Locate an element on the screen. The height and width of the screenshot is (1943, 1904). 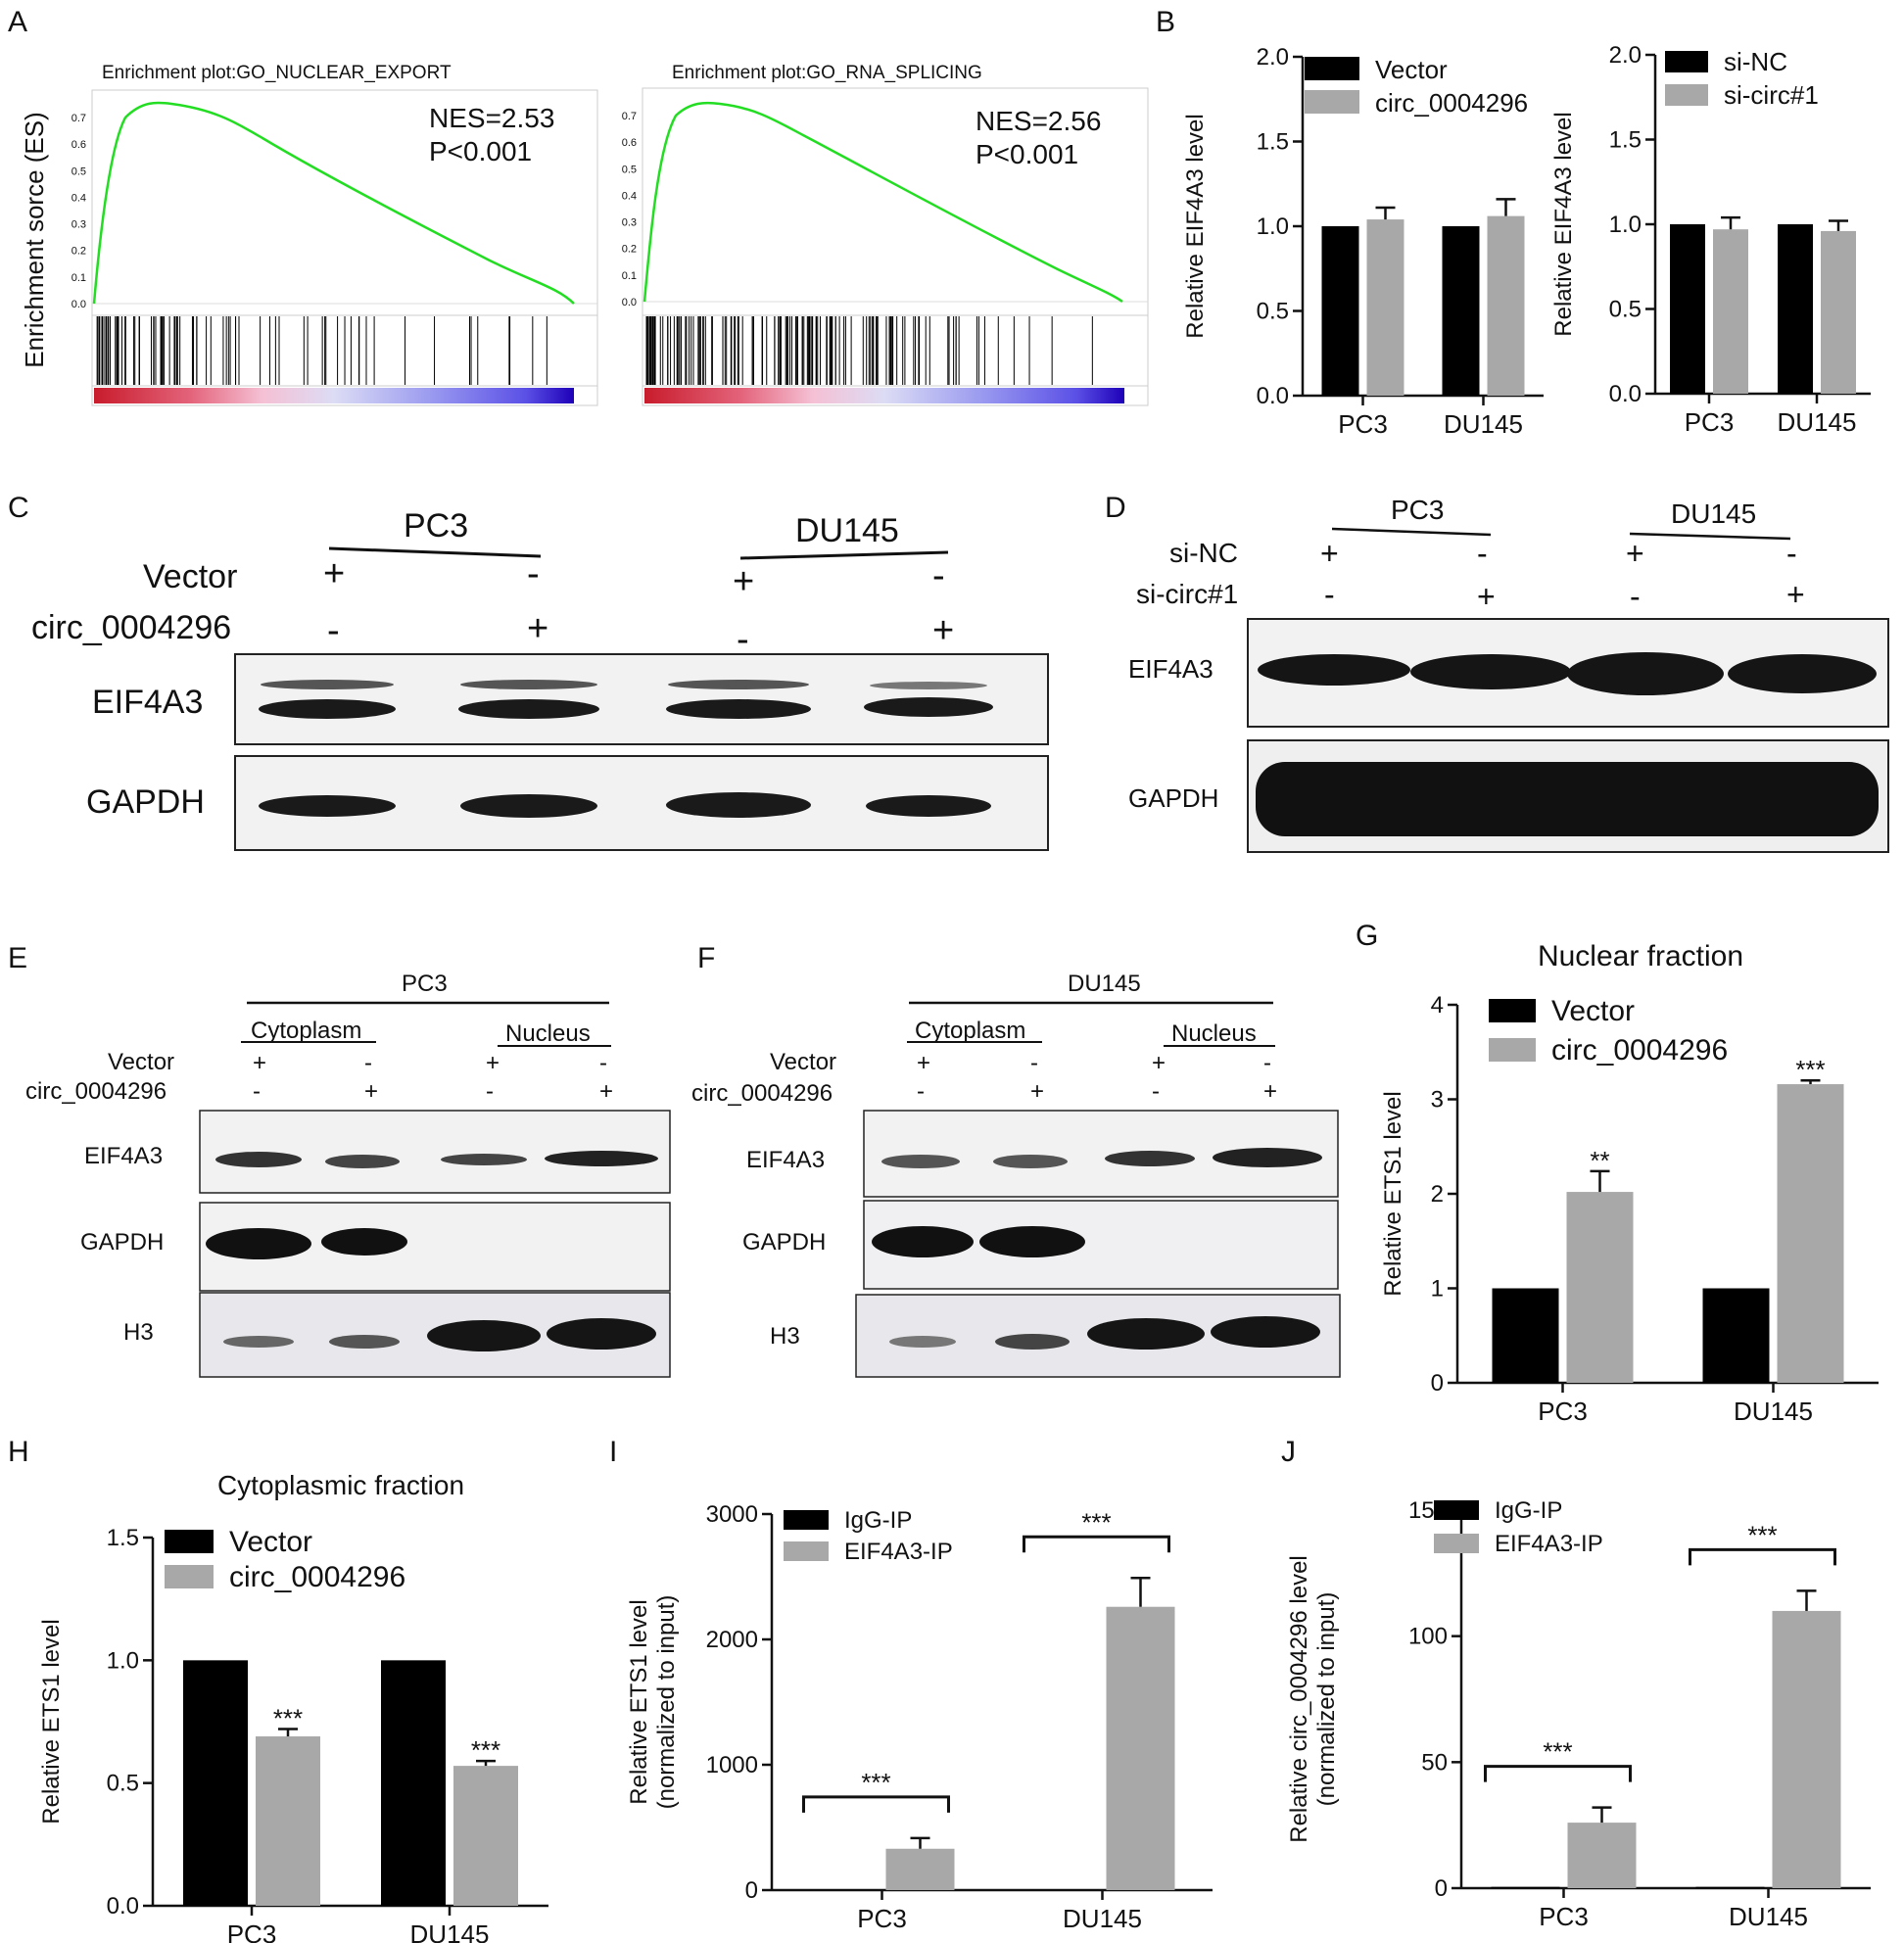
panel-d-group-du145: DU145 is located at coordinates (1713, 513).